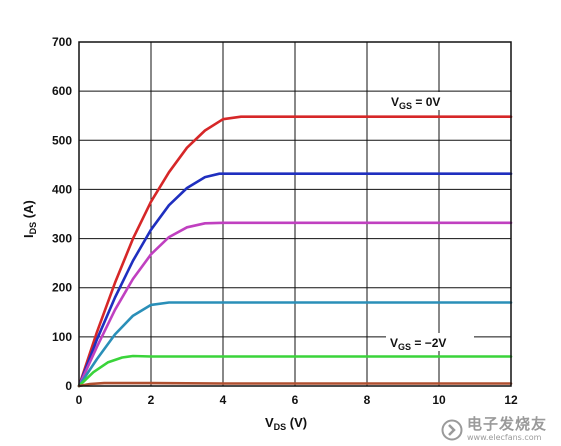 This screenshot has width=561, height=446. What do you see at coordinates (223, 400) in the screenshot?
I see `x-tick-label: 4` at bounding box center [223, 400].